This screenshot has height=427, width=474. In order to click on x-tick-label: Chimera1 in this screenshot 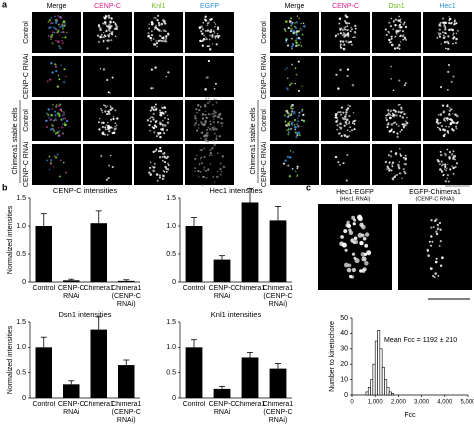, I will do `click(98, 288)`.